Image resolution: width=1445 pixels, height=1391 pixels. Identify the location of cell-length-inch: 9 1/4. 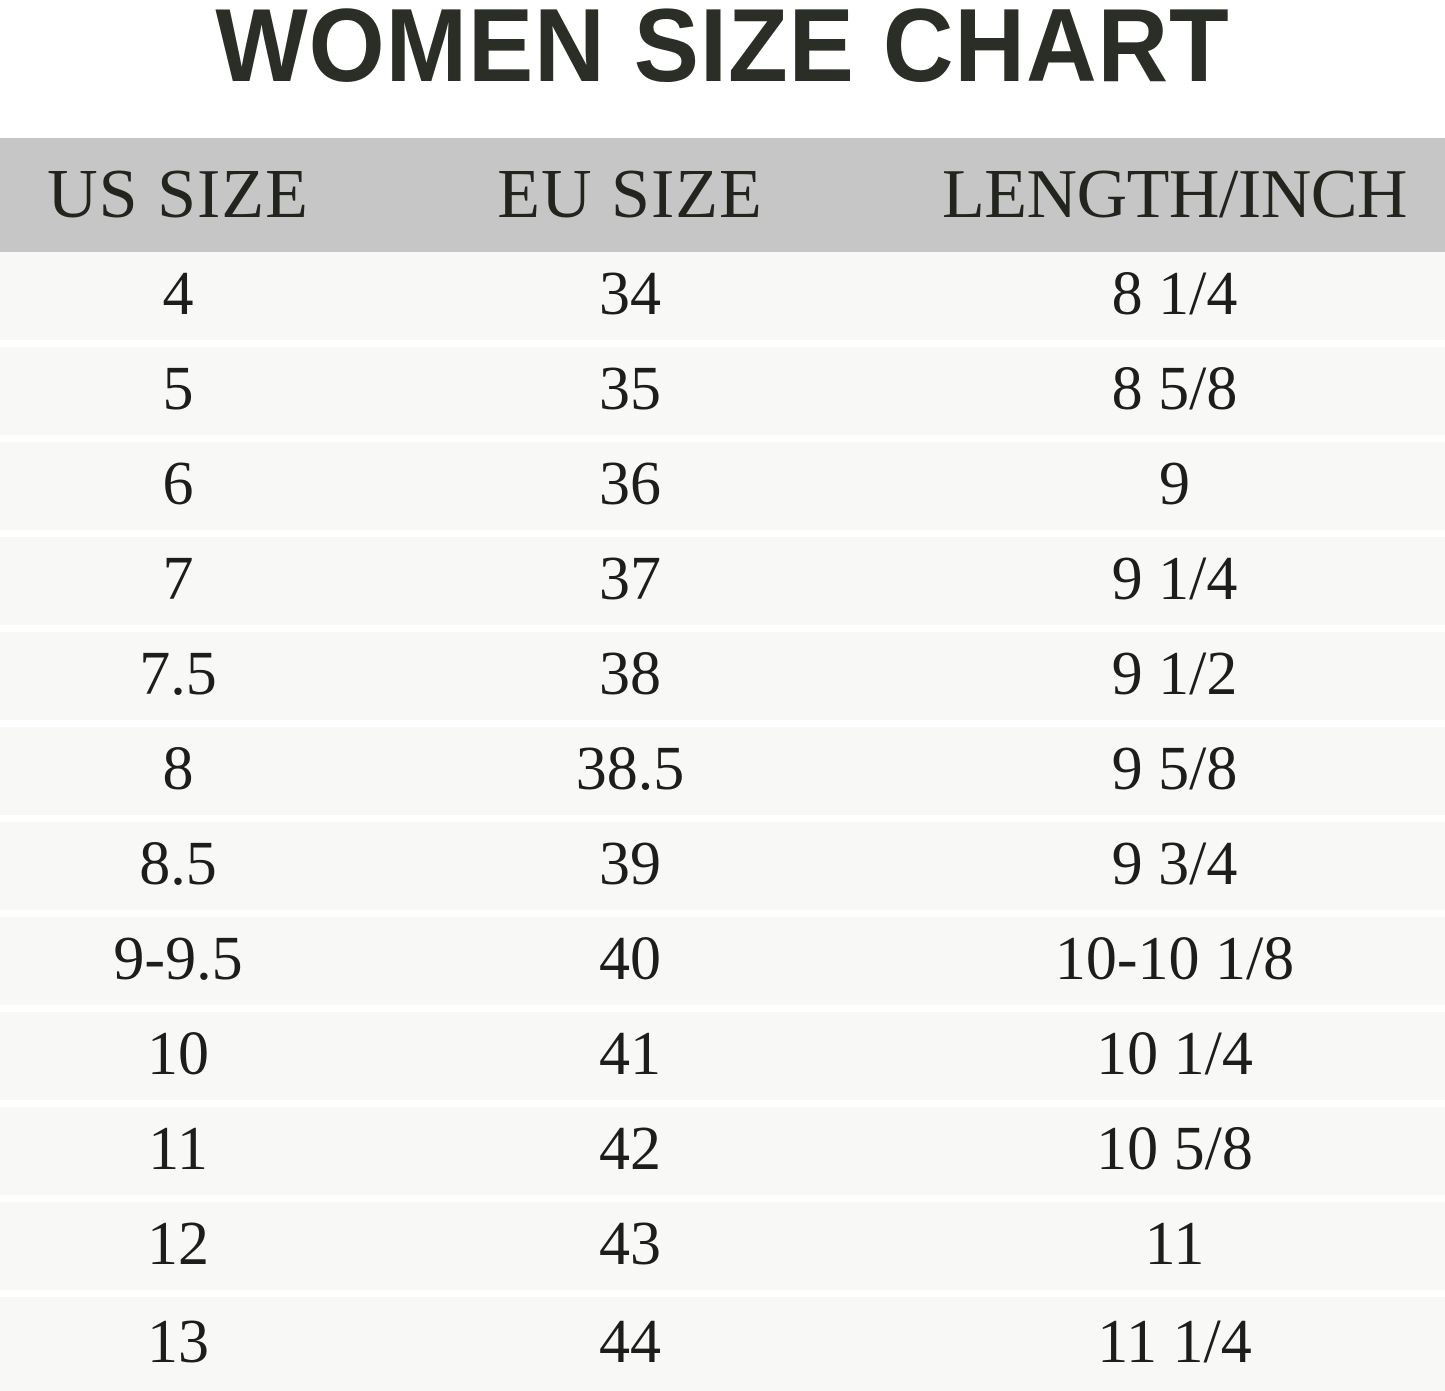
(1174, 579).